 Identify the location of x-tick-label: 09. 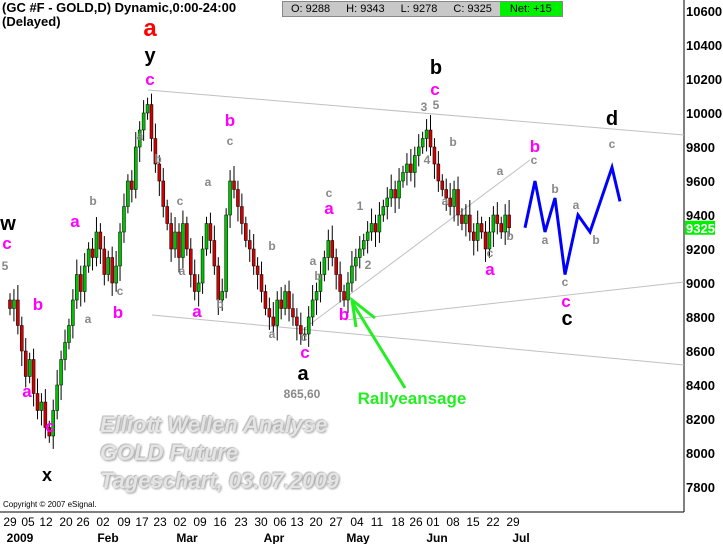
(124, 522).